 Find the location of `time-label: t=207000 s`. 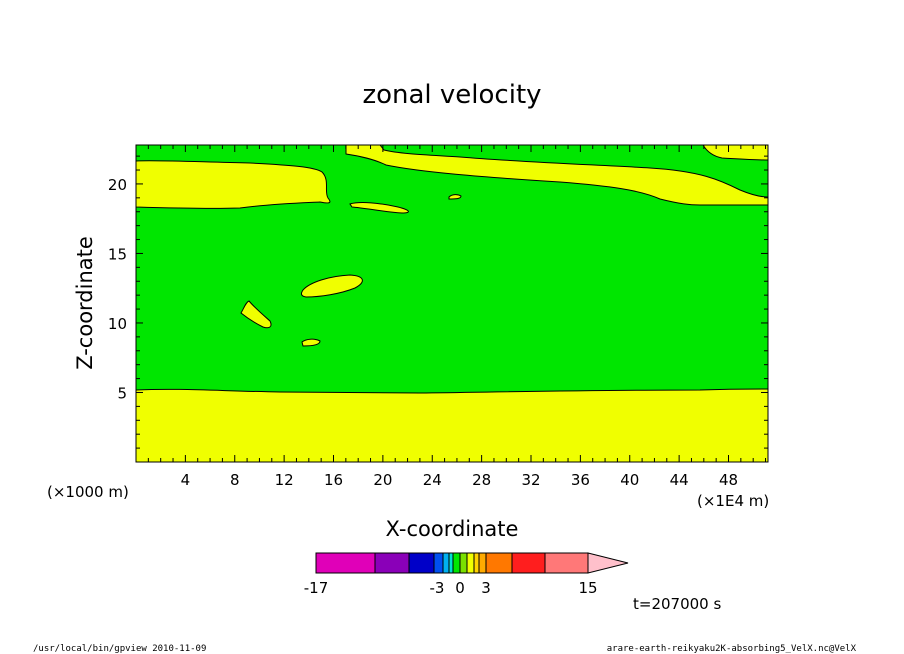

time-label: t=207000 s is located at coordinates (677, 604).